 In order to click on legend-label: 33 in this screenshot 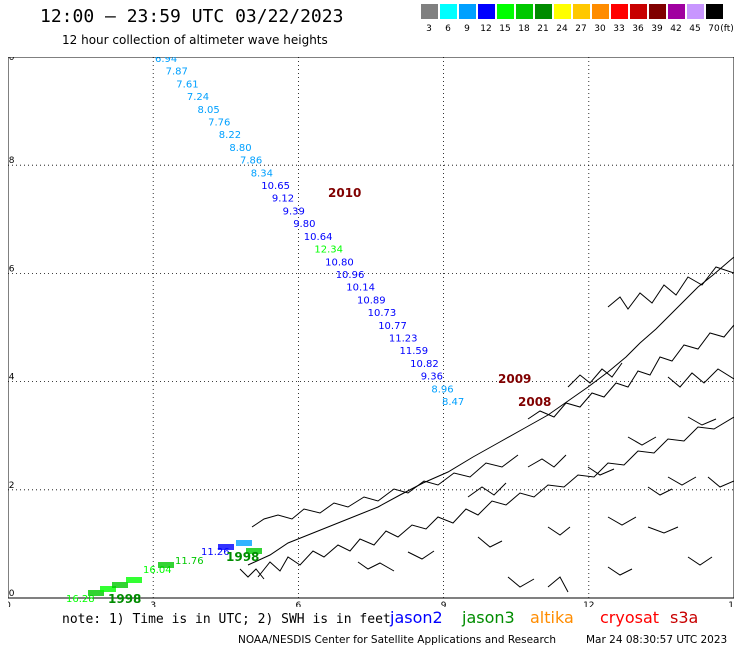, I will do `click(619, 29)`.